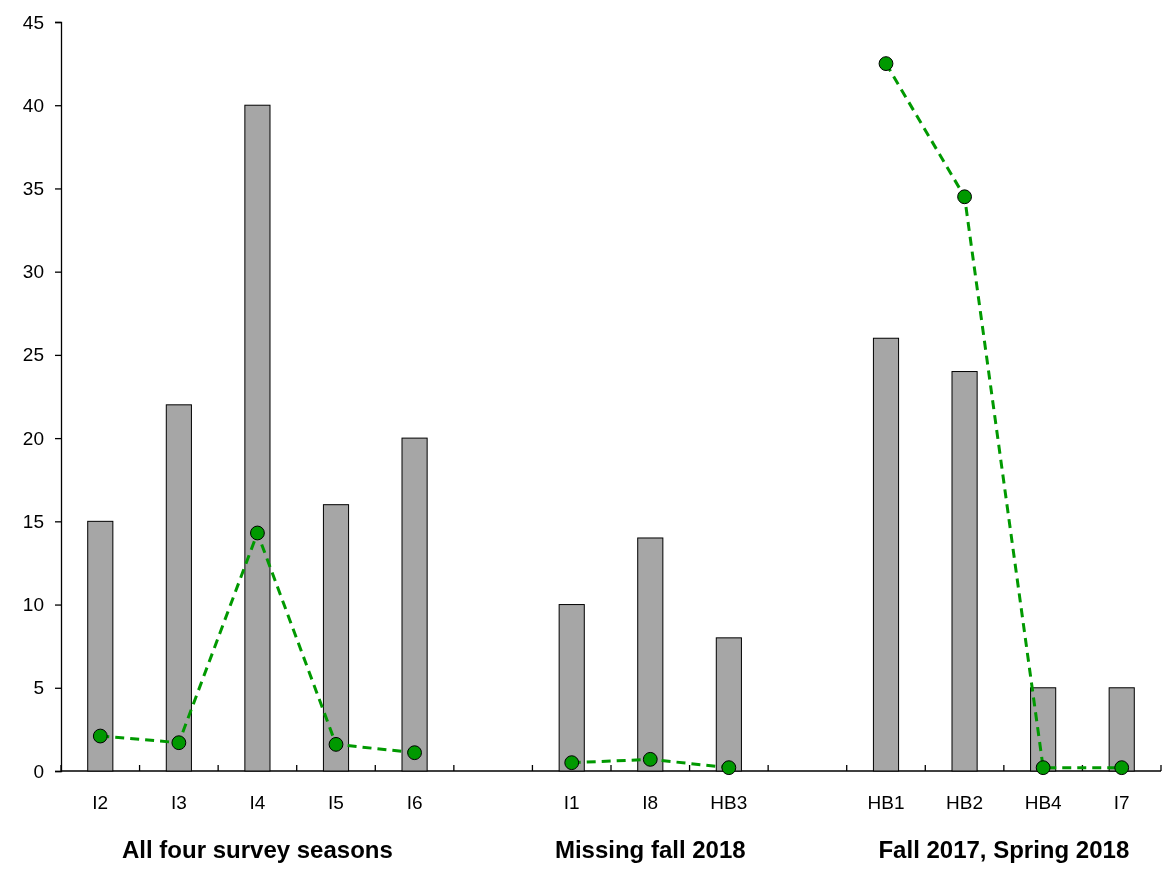 This screenshot has width=1167, height=871. Describe the element at coordinates (1043, 802) in the screenshot. I see `x-tick-label: HB4` at that location.